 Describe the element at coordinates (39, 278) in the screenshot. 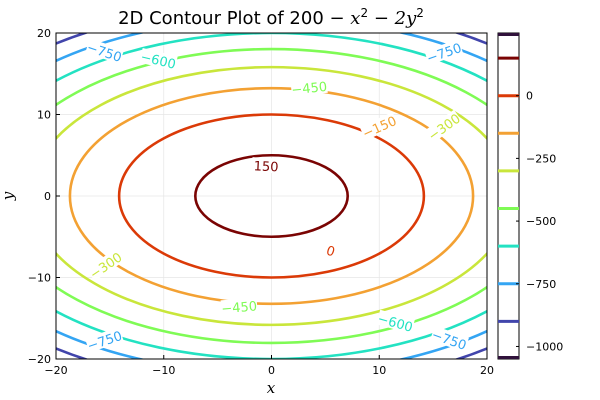

I see `y-tick-label: −10` at that location.